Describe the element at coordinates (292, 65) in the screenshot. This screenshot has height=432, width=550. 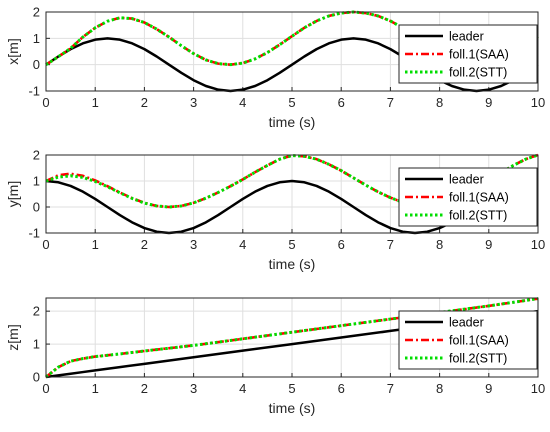
I see `series-line-leader` at that location.